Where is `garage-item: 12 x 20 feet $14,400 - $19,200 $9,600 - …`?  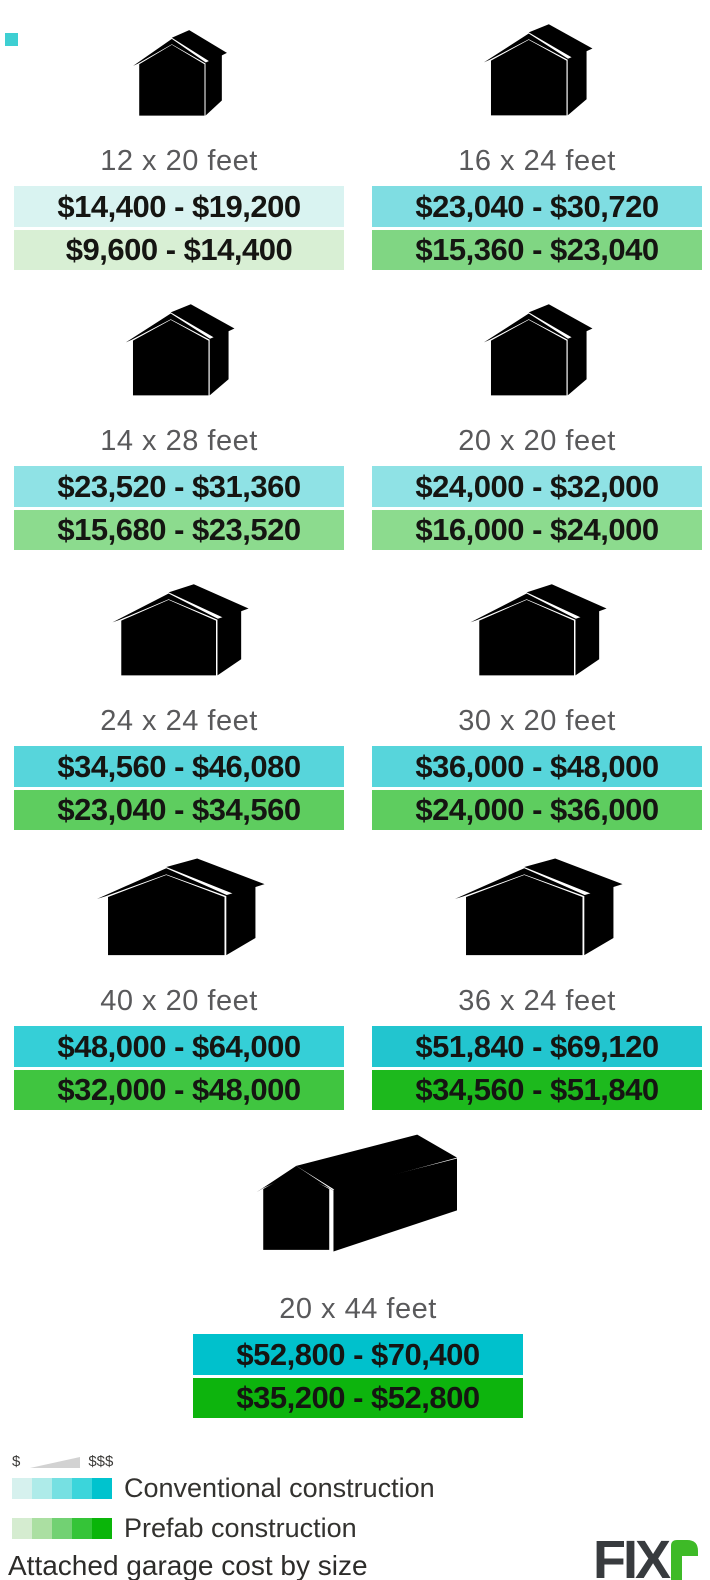
garage-item: 12 x 20 feet $14,400 - $19,200 $9,600 - … is located at coordinates (179, 140).